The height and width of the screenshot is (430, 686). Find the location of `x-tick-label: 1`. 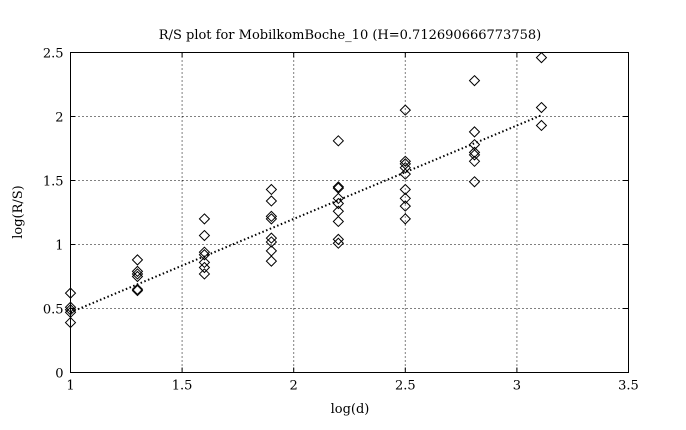

x-tick-label: 1 is located at coordinates (70, 386).